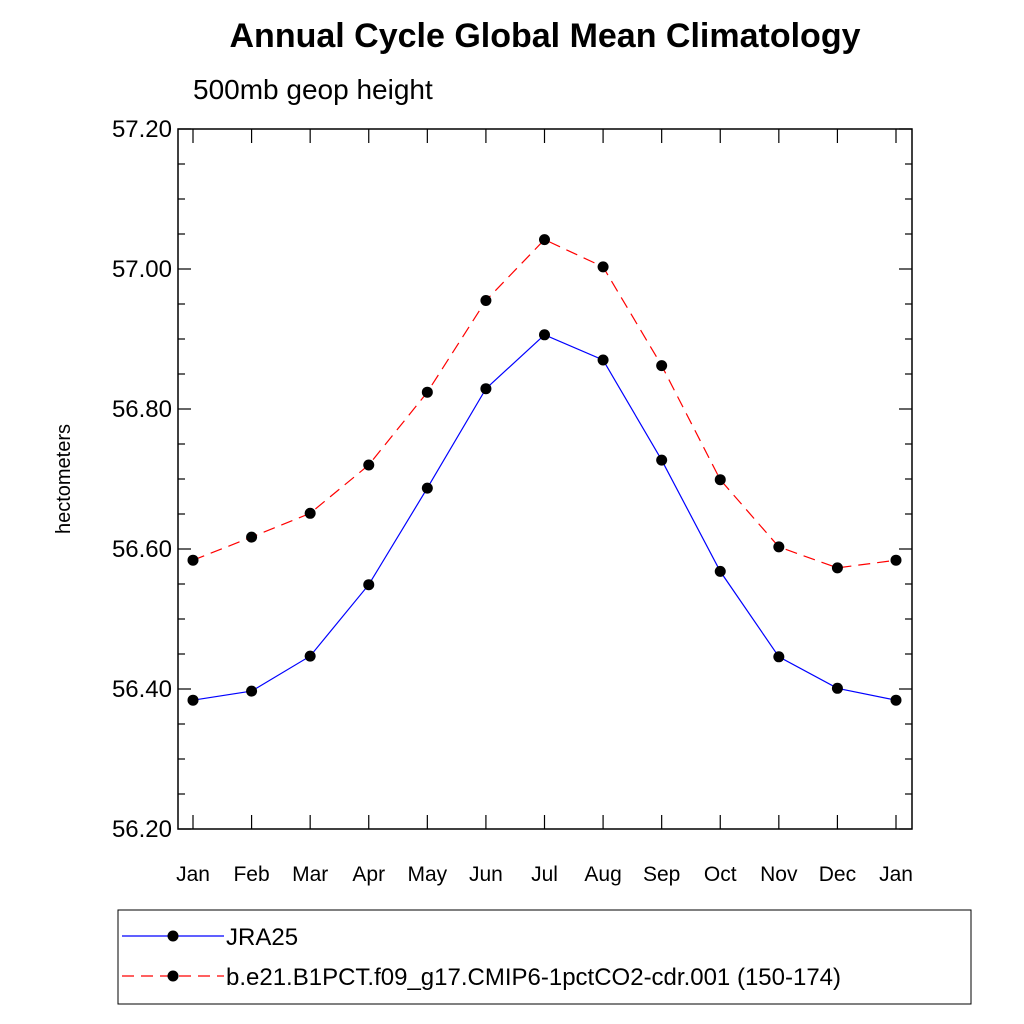 This screenshot has width=1024, height=1024. What do you see at coordinates (142, 269) in the screenshot?
I see `y-tick-label: 57.00` at bounding box center [142, 269].